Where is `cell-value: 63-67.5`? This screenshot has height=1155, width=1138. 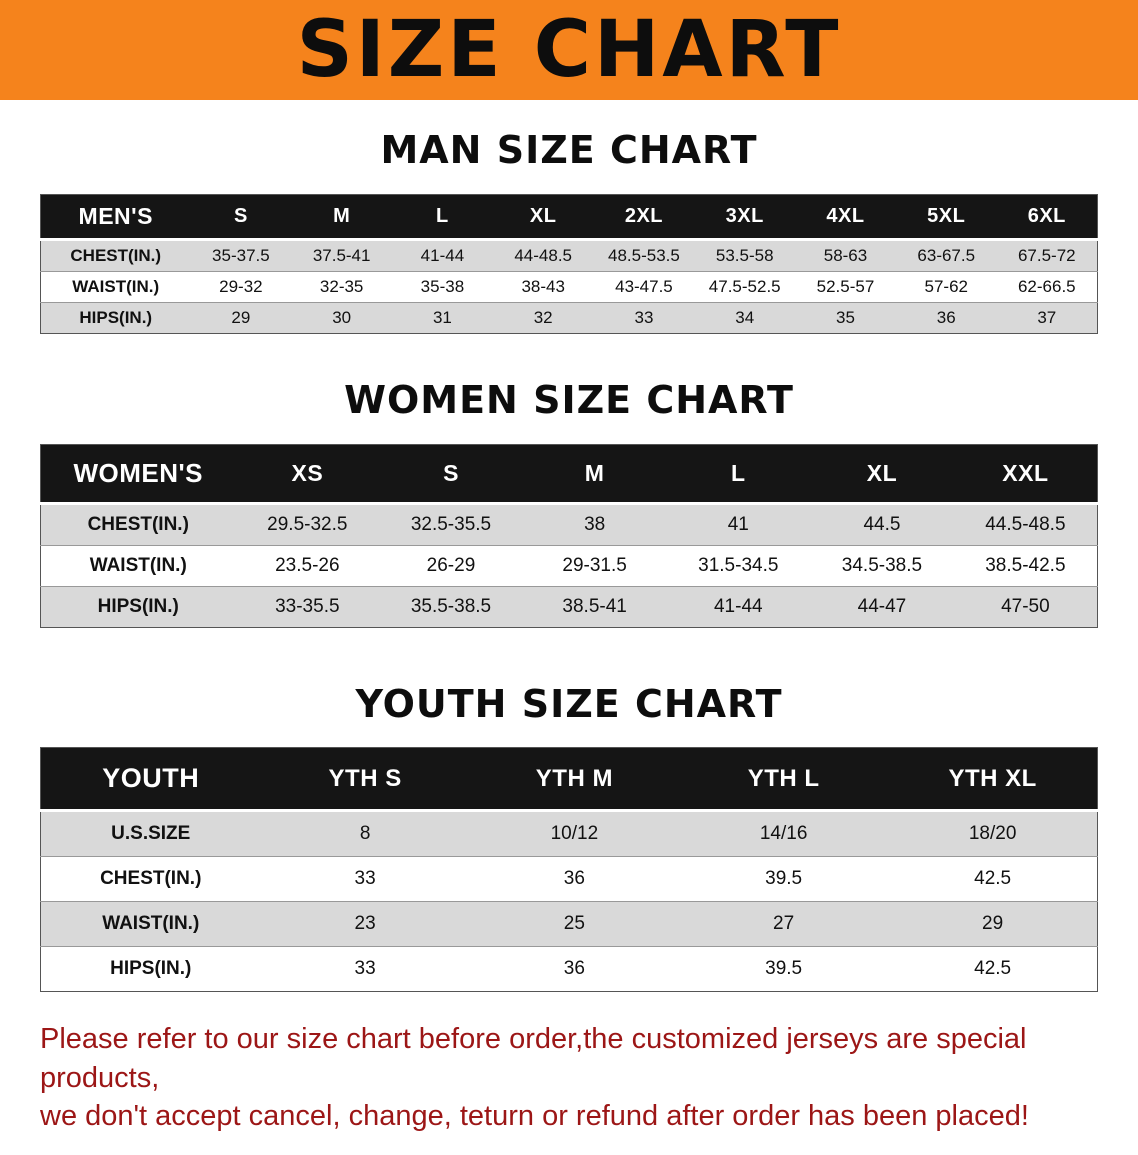 cell-value: 63-67.5 is located at coordinates (946, 255).